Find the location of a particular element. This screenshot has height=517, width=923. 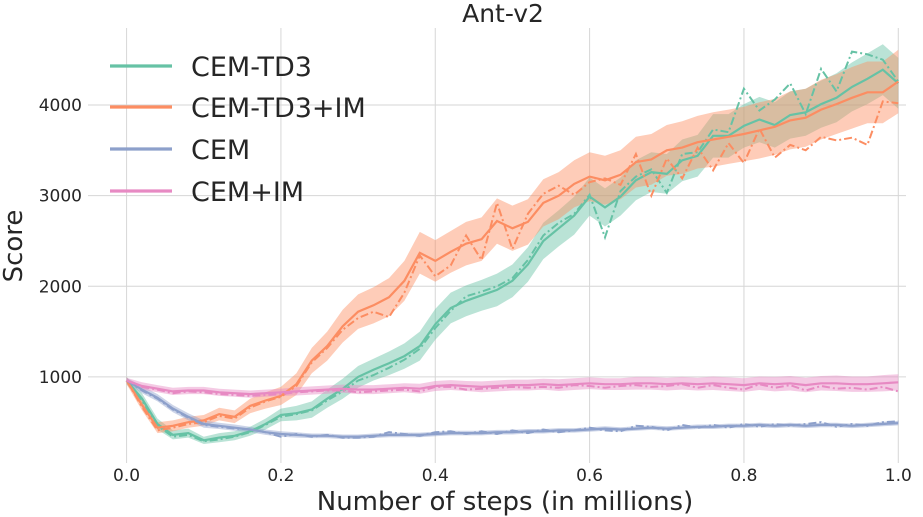

y-tick-label: 2000 is located at coordinates (60, 287).